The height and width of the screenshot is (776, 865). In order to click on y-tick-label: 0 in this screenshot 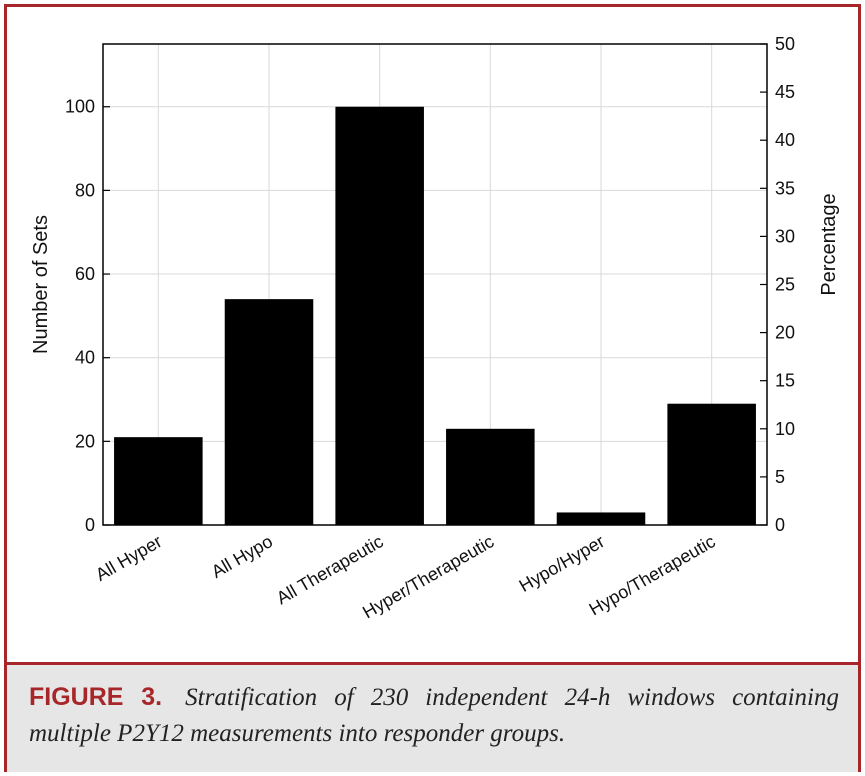, I will do `click(90, 525)`.